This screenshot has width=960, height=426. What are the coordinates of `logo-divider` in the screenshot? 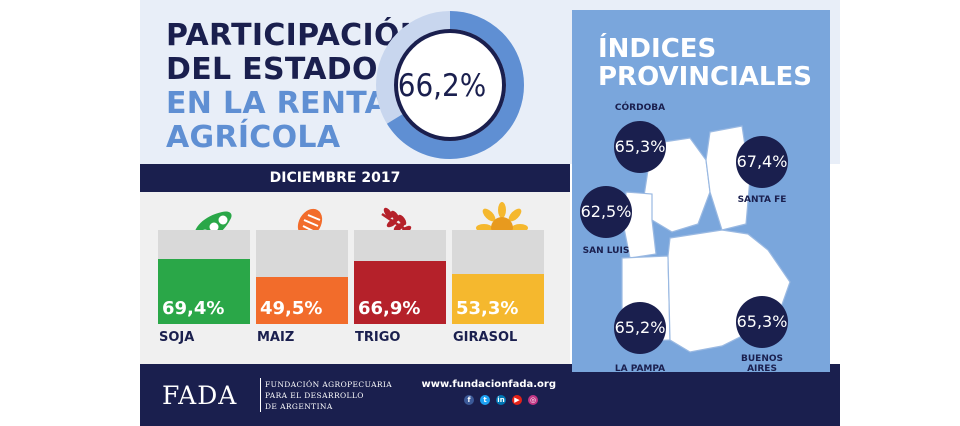 It's located at (260, 395).